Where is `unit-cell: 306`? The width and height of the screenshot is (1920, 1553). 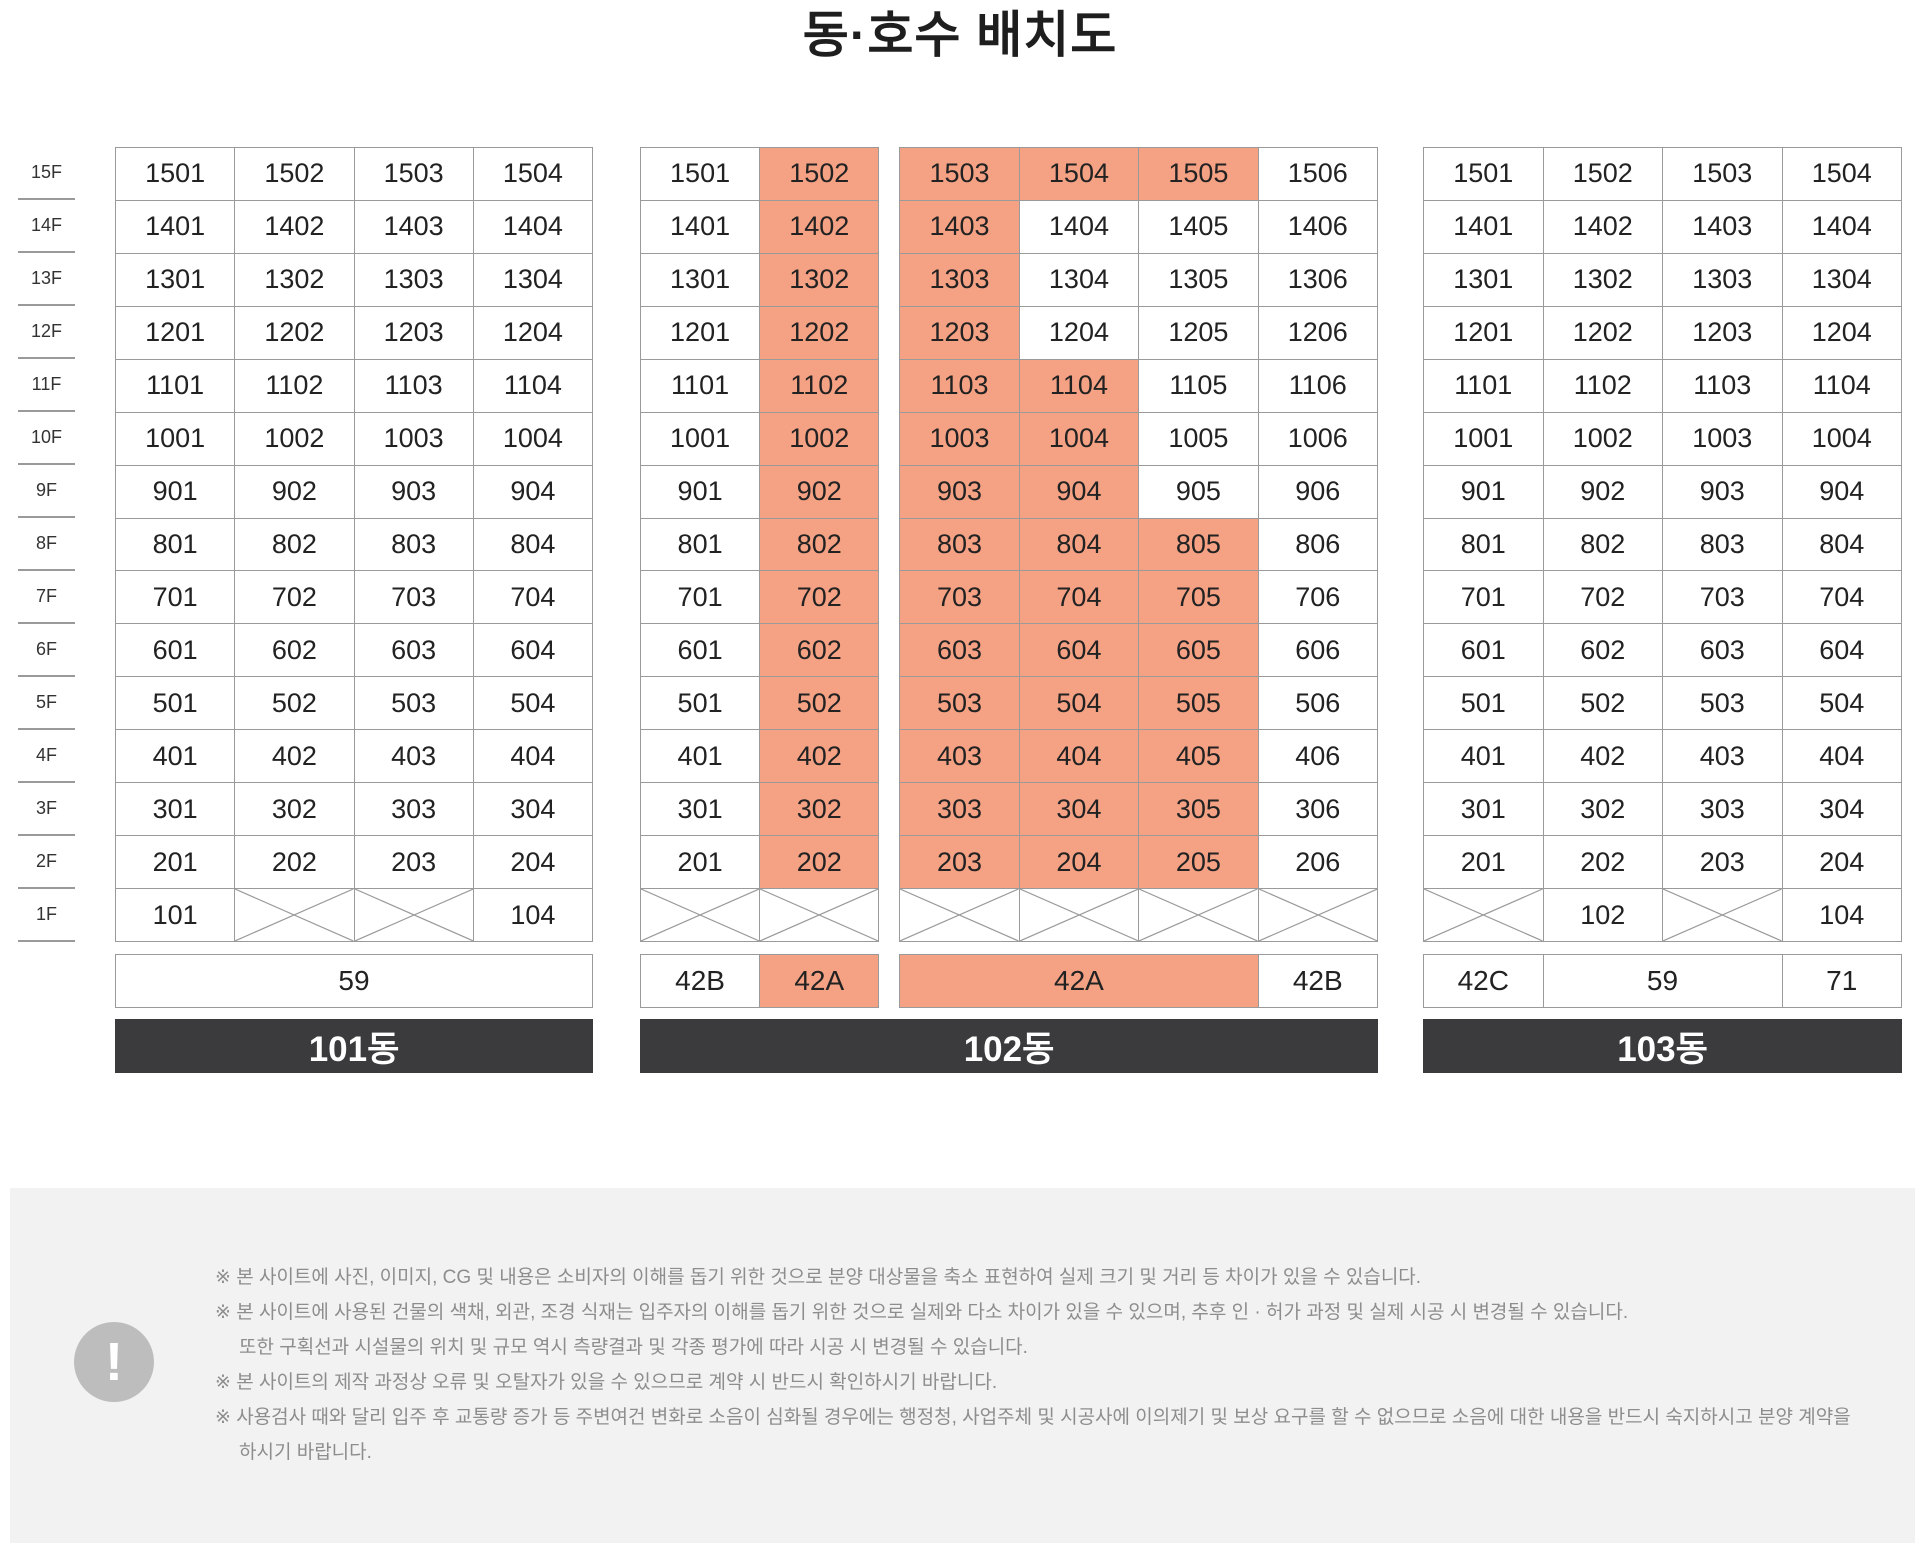 unit-cell: 306 is located at coordinates (1318, 810).